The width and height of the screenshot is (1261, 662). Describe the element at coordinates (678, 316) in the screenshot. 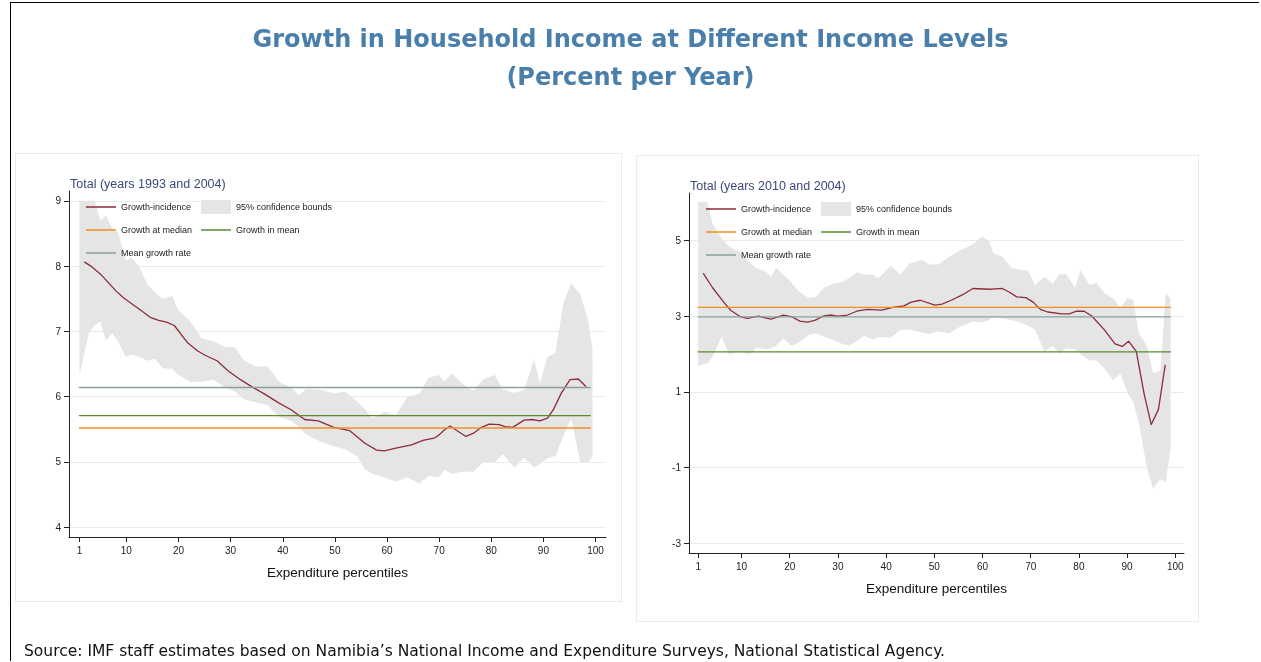

I see `y-tick-label: 3` at that location.